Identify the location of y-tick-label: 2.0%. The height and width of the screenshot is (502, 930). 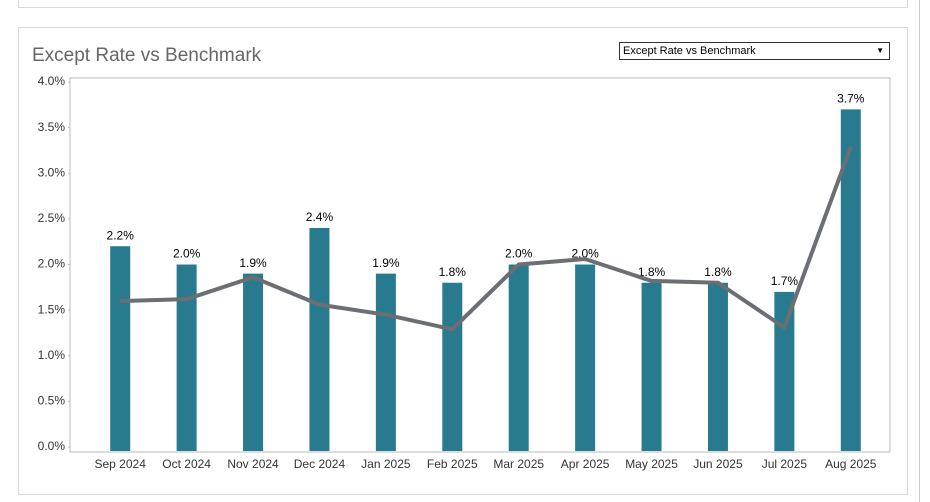
(52, 264).